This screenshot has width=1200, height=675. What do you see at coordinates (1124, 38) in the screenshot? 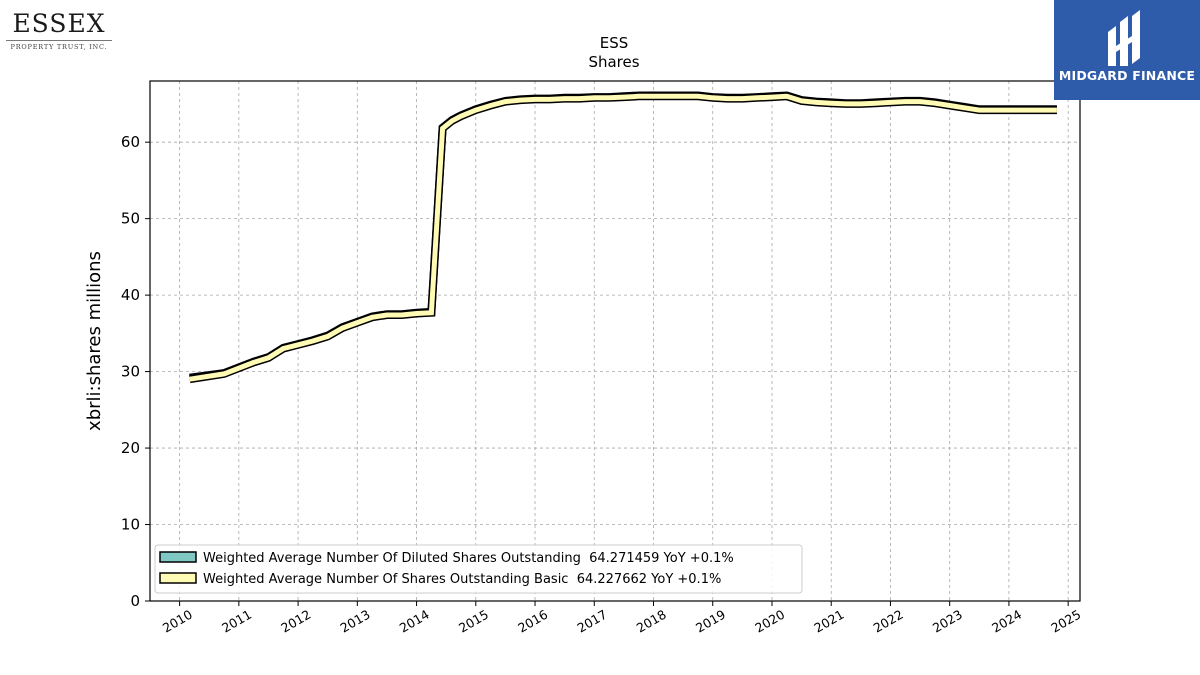
I see `midgard-mark-icon` at bounding box center [1124, 38].